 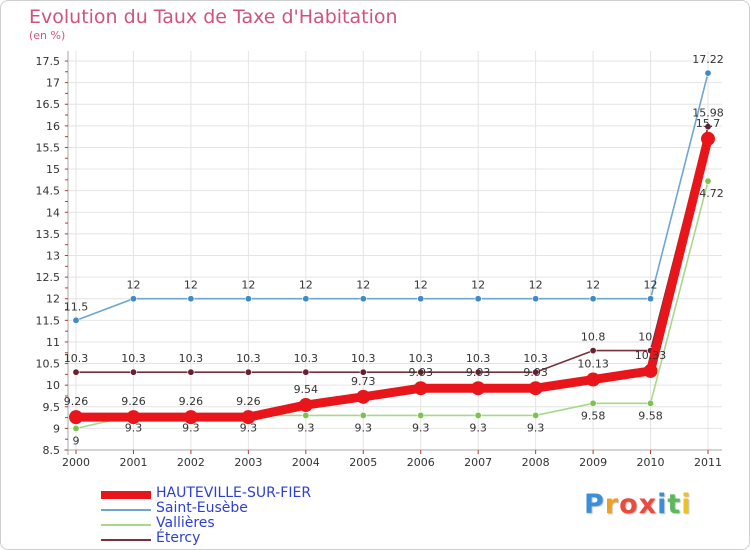 What do you see at coordinates (708, 123) in the screenshot?
I see `data-label-hauteville-sur-fier: 15.7` at bounding box center [708, 123].